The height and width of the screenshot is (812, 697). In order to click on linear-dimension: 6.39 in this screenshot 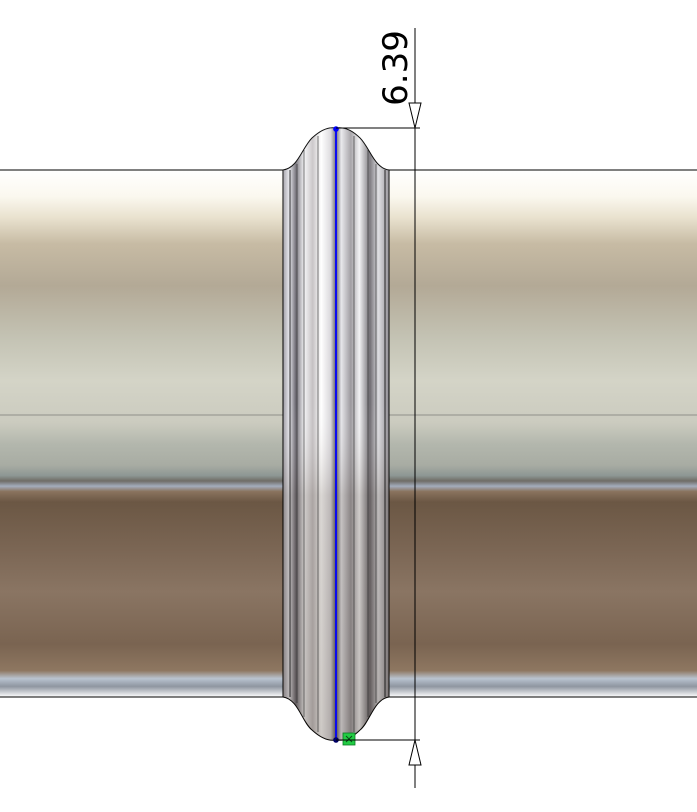, I will do `click(379, 408)`.